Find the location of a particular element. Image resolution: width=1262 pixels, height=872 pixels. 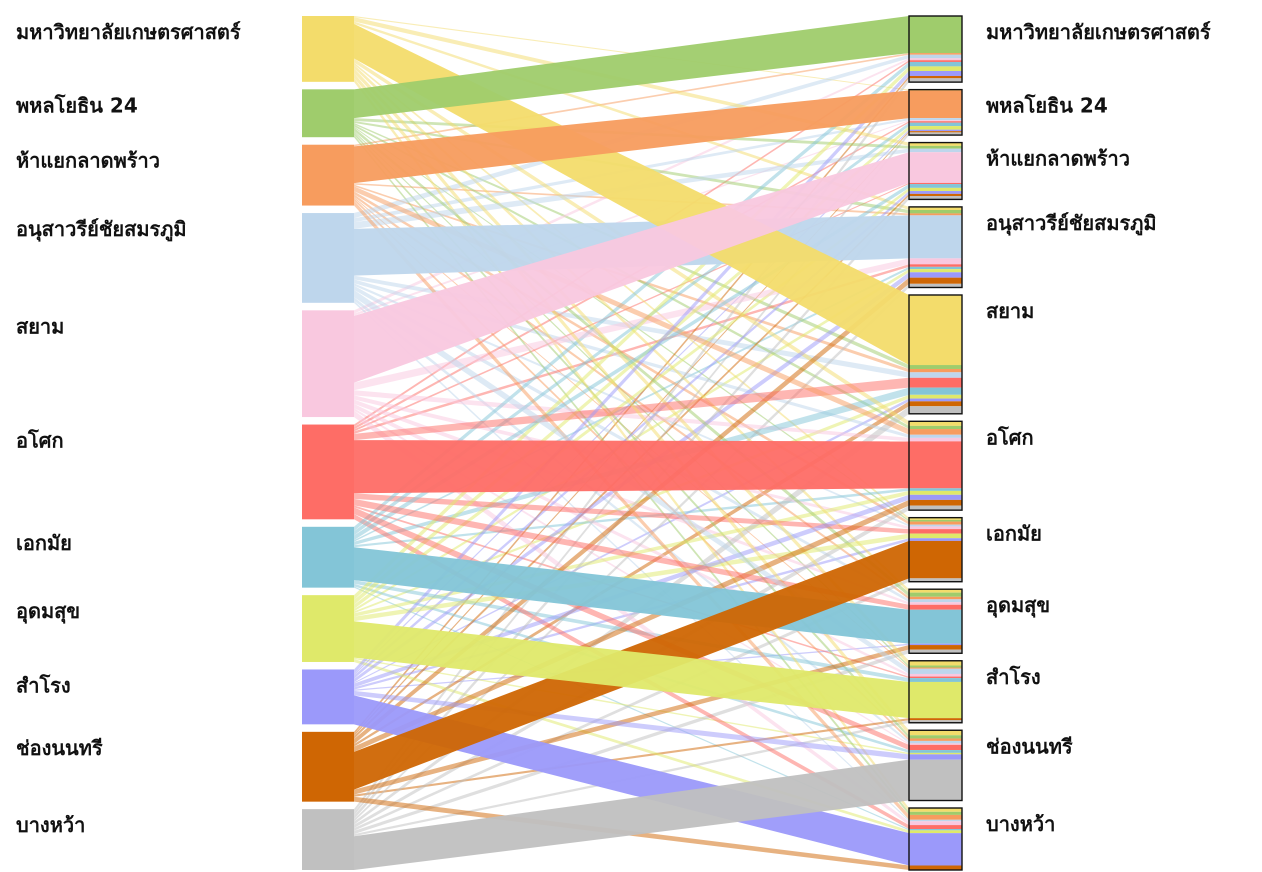

destination-label-8: สำโรง is located at coordinates (1013, 677).